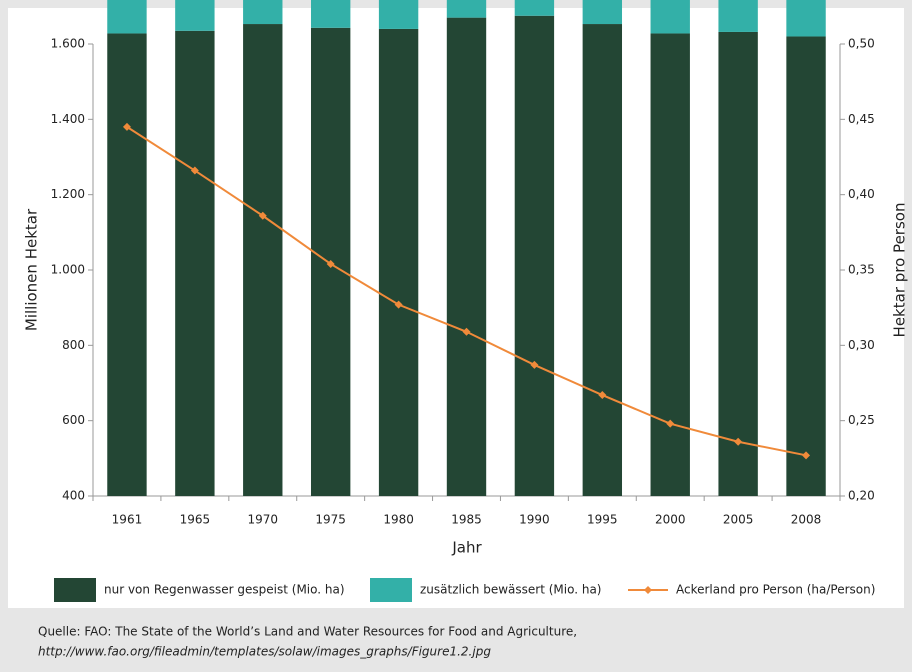  I want to click on legend-marker, so click(648, 590).